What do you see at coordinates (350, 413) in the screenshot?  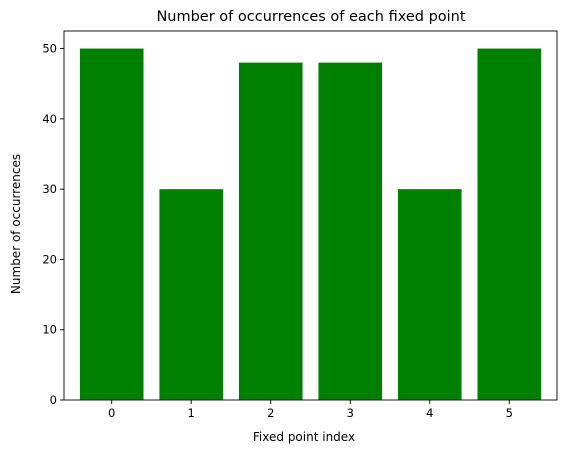 I see `x-tick-label-3: 3` at bounding box center [350, 413].